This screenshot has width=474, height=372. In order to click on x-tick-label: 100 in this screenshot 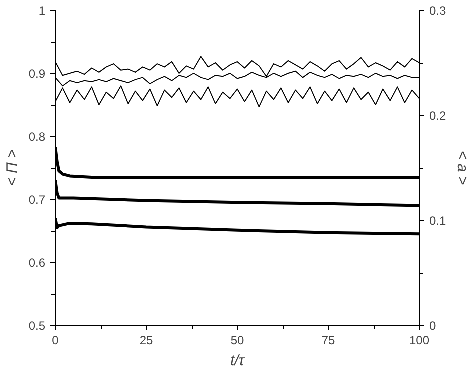, I will do `click(419, 341)`.